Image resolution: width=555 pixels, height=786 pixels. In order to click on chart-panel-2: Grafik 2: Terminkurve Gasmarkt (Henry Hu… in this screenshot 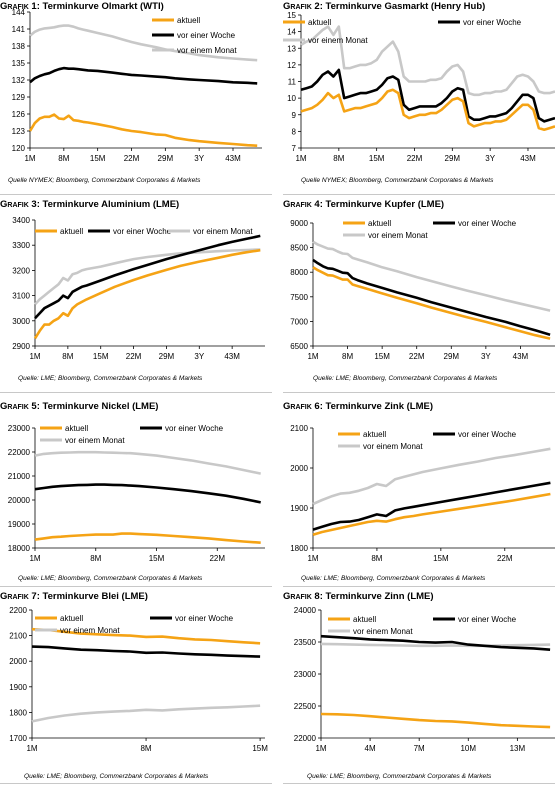, I will do `click(419, 98)`.